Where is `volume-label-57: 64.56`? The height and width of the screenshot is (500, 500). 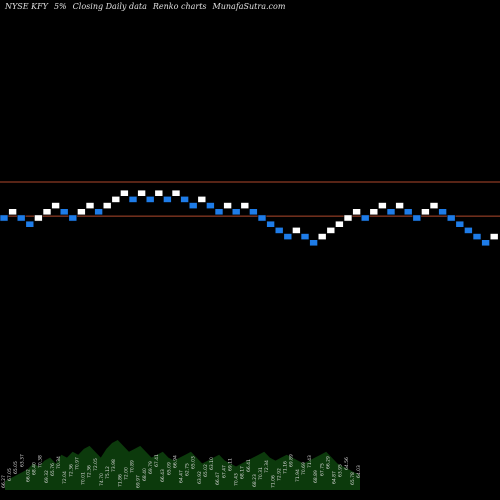 volume-label-57: 64.56 is located at coordinates (347, 463).